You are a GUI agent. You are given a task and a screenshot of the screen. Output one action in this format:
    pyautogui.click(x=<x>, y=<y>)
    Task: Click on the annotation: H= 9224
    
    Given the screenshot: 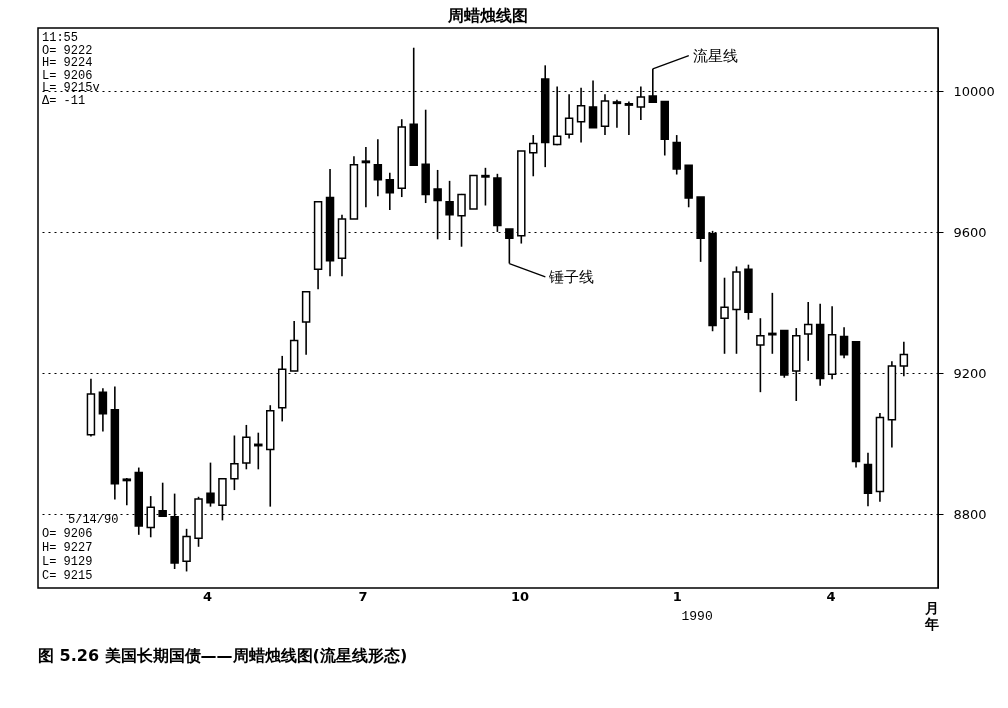 What is the action you would take?
    pyautogui.click(x=67, y=63)
    